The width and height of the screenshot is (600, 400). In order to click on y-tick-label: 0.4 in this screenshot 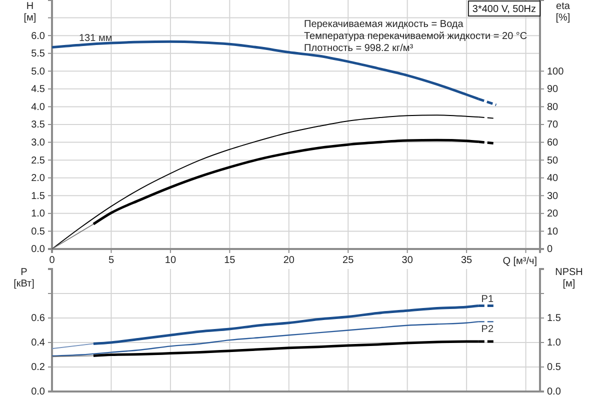, I will do `click(38, 343)`.